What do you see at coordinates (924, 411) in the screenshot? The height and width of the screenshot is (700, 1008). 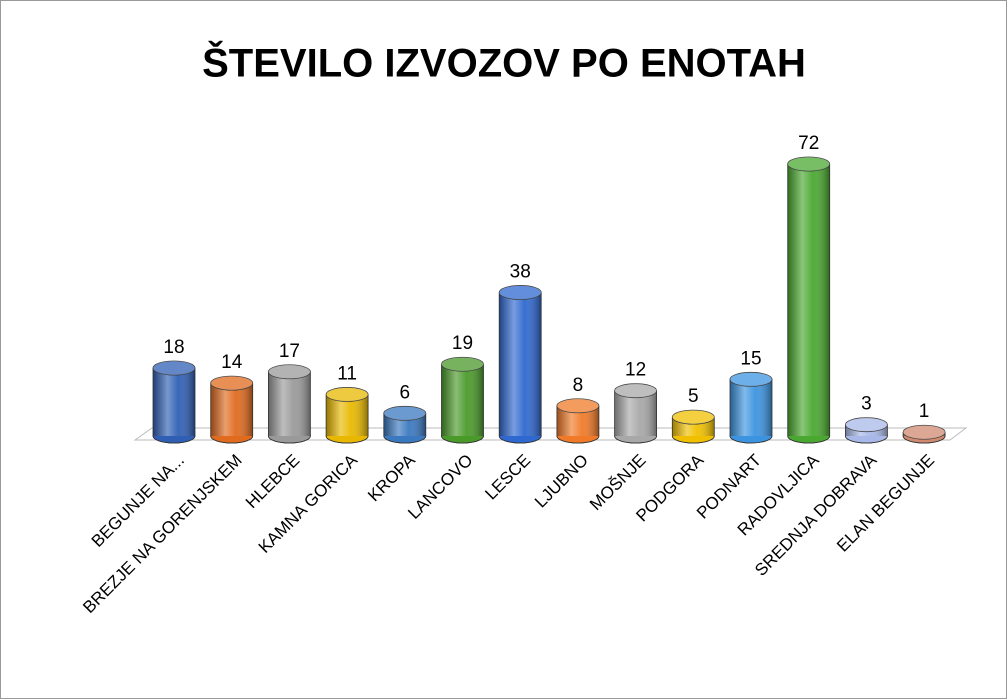 I see `value-label: 1` at bounding box center [924, 411].